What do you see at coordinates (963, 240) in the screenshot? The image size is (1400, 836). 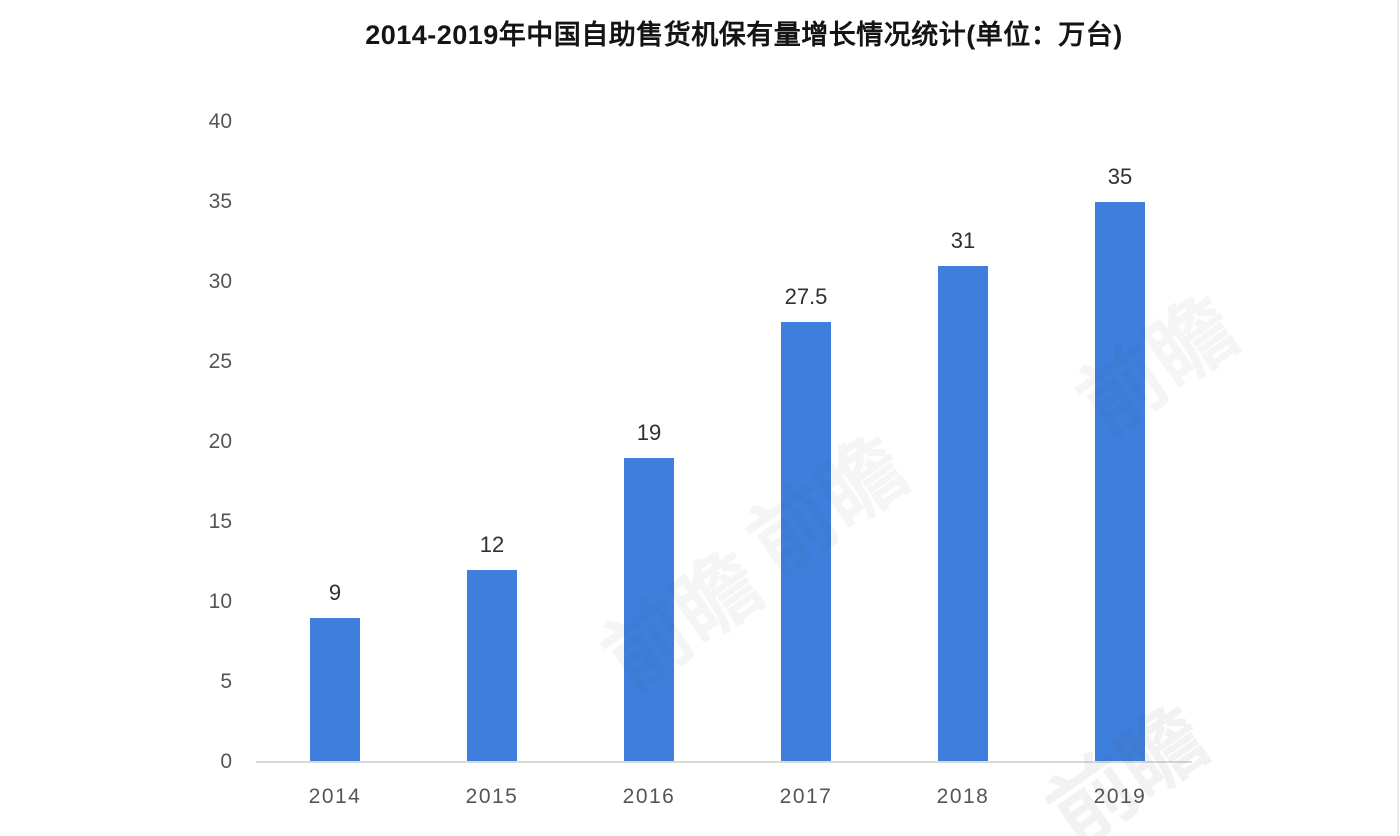 I see `bar-value-label: 31` at bounding box center [963, 240].